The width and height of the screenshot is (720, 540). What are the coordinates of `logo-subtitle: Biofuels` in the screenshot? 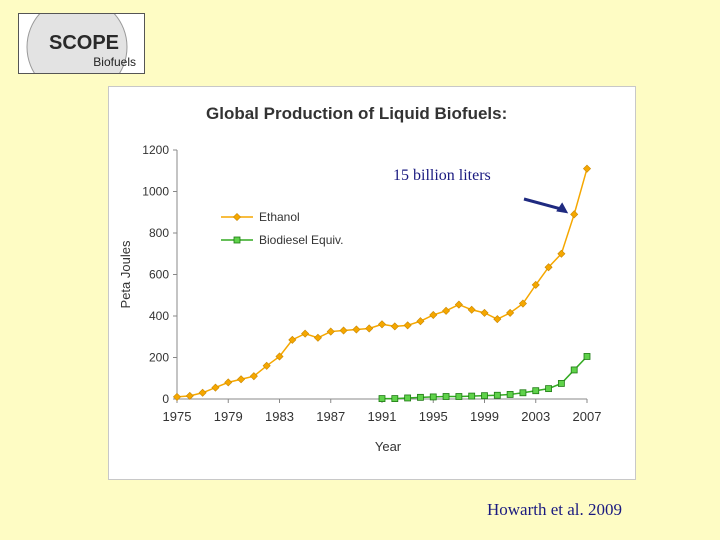 It's located at (114, 62).